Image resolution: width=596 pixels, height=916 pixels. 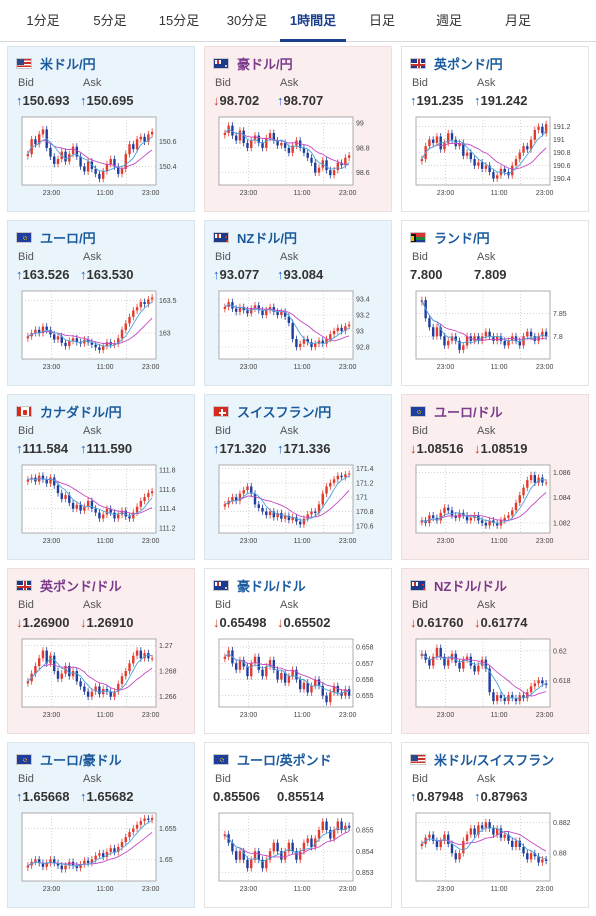 I want to click on y-tick-label: 191.2, so click(x=562, y=127).